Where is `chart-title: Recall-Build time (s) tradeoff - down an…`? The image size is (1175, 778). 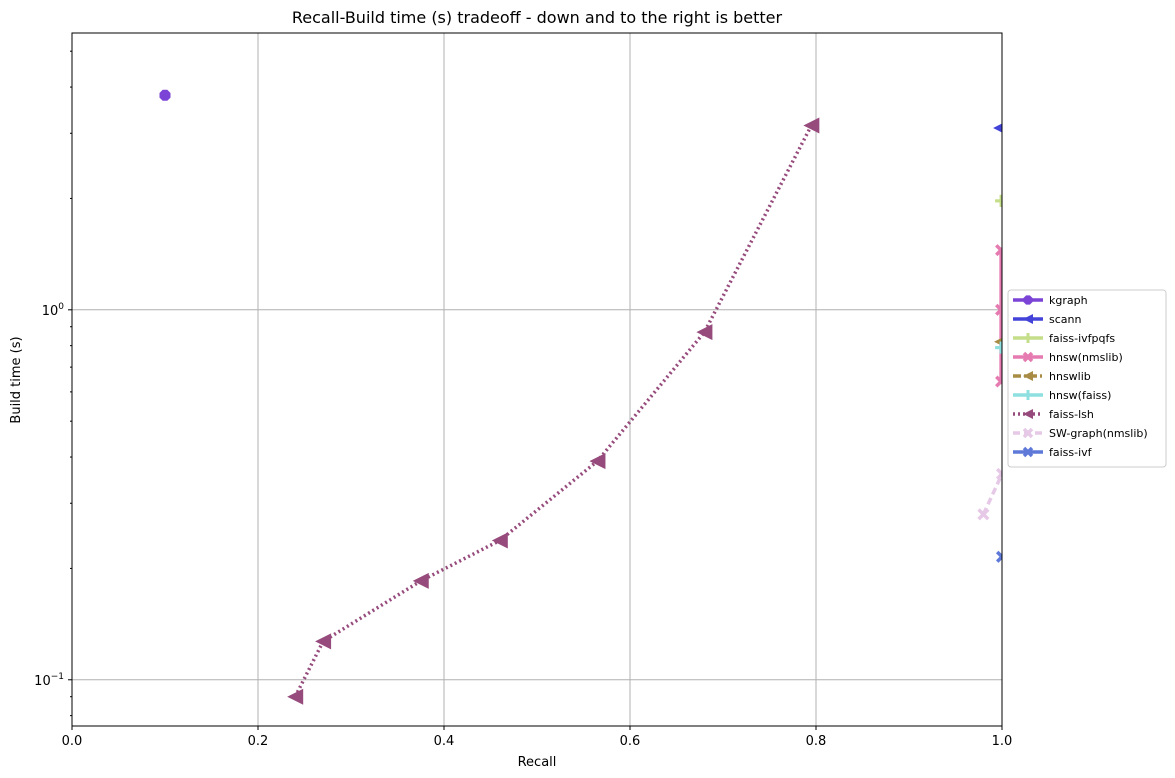
chart-title: Recall-Build time (s) tradeoff - down an… is located at coordinates (537, 17).